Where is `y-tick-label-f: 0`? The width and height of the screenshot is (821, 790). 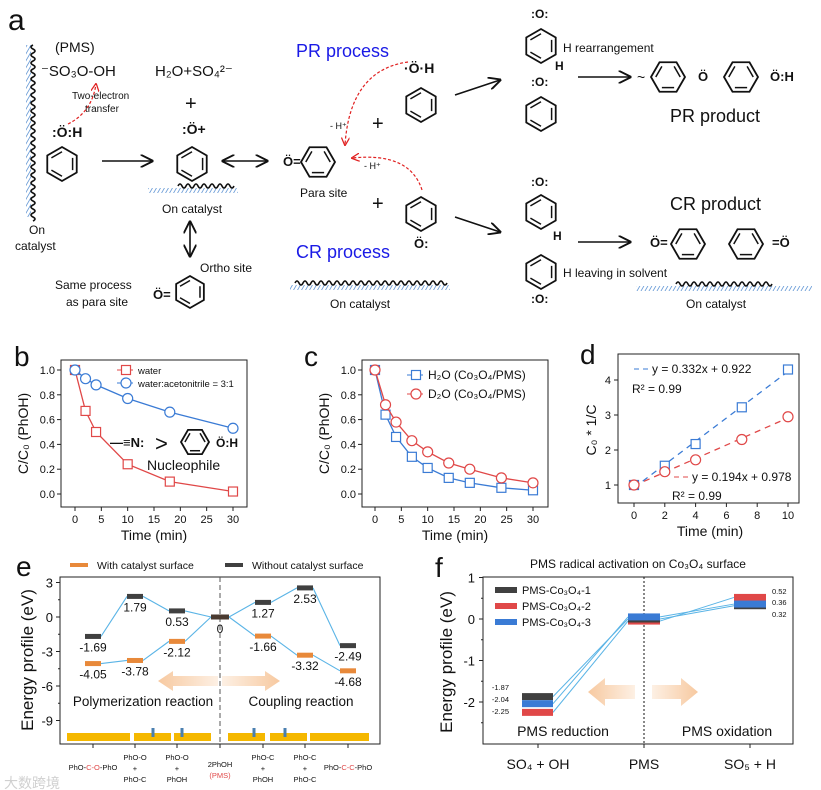 y-tick-label-f: 0 is located at coordinates (471, 619).